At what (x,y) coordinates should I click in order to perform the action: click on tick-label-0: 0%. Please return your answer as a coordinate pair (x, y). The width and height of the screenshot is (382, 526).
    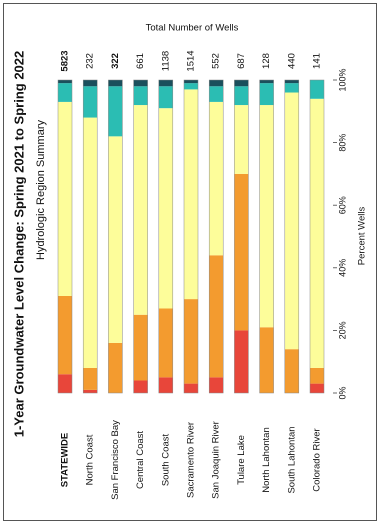
    Looking at the image, I should click on (342, 392).